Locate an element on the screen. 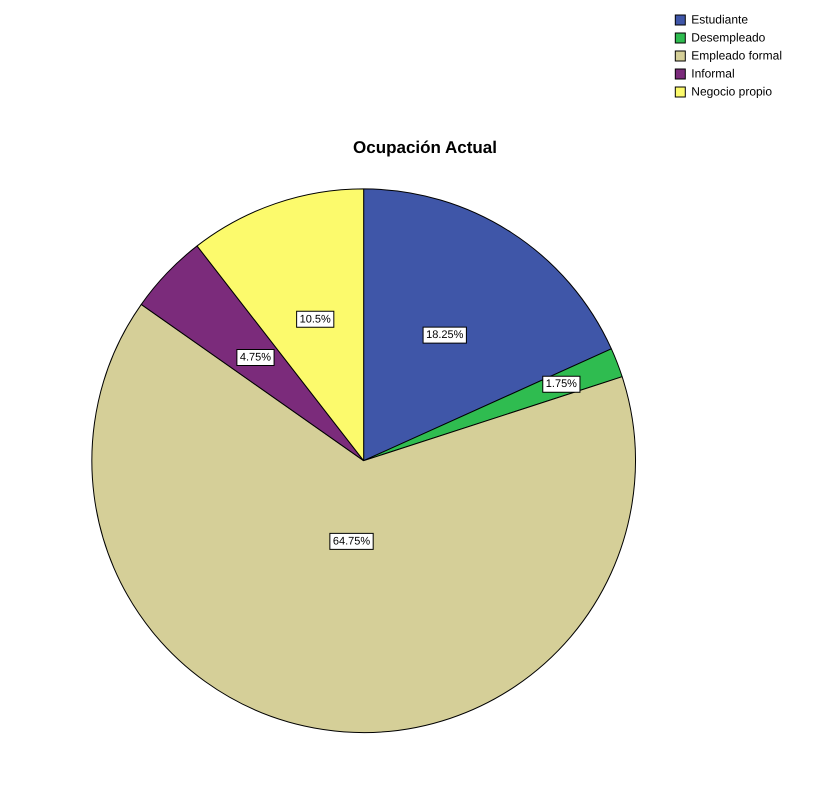  legend-label: Estudiante is located at coordinates (719, 19).